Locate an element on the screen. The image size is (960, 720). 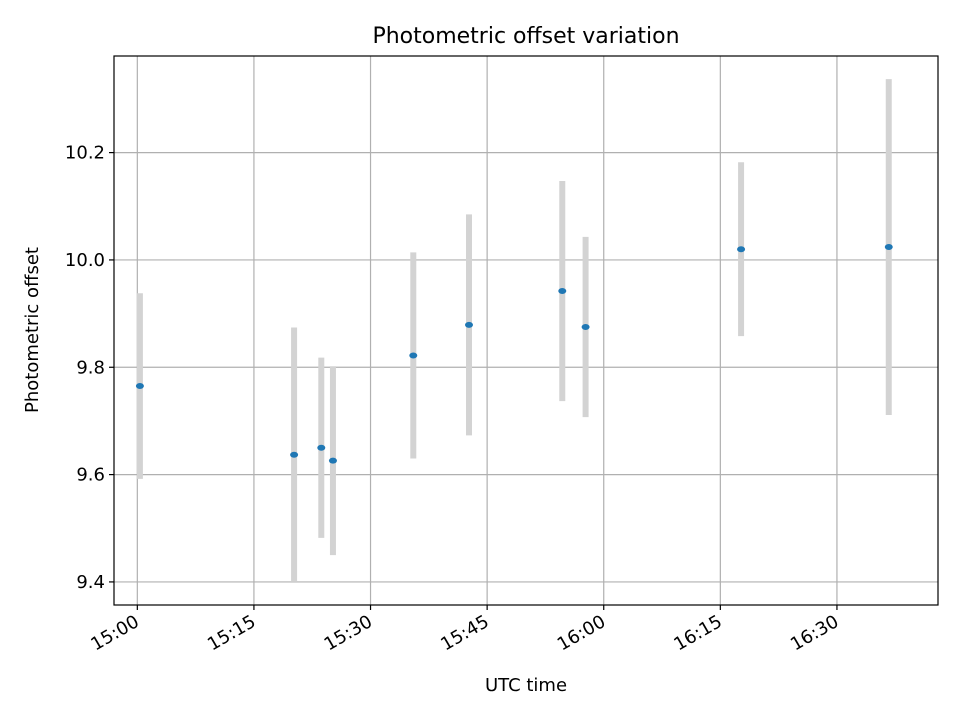
y-tick-label: 9.6 is located at coordinates (90, 475).